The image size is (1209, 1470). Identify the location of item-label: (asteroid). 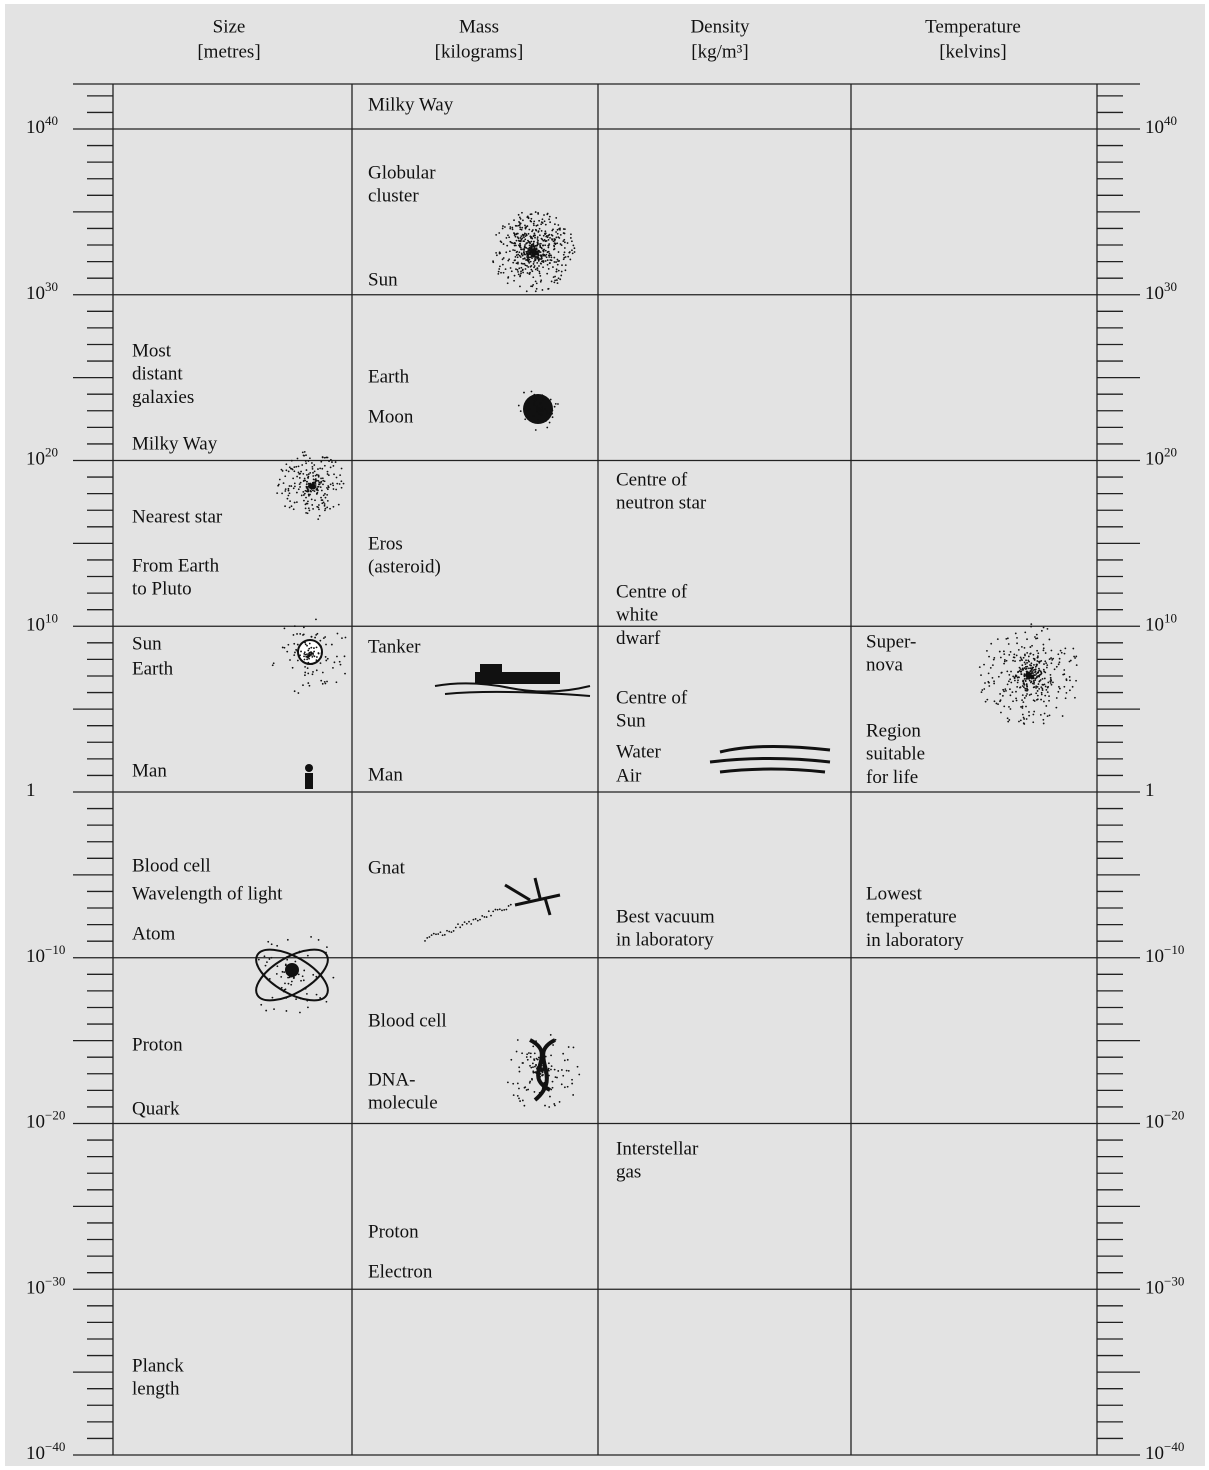
(404, 567).